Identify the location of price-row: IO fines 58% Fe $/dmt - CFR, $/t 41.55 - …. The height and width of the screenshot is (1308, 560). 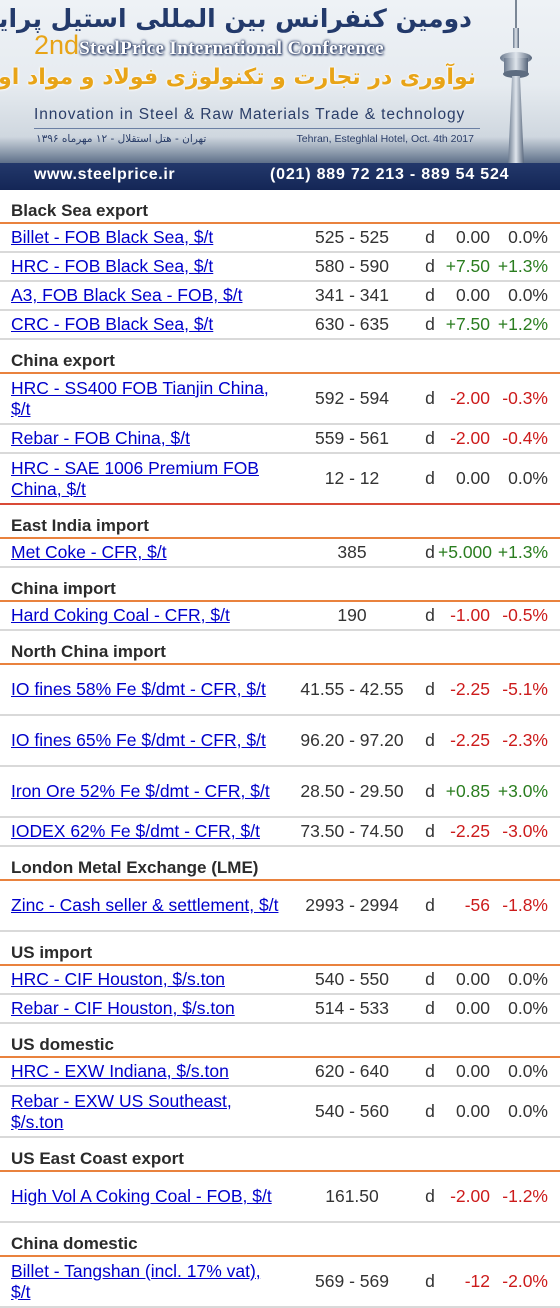
(280, 690).